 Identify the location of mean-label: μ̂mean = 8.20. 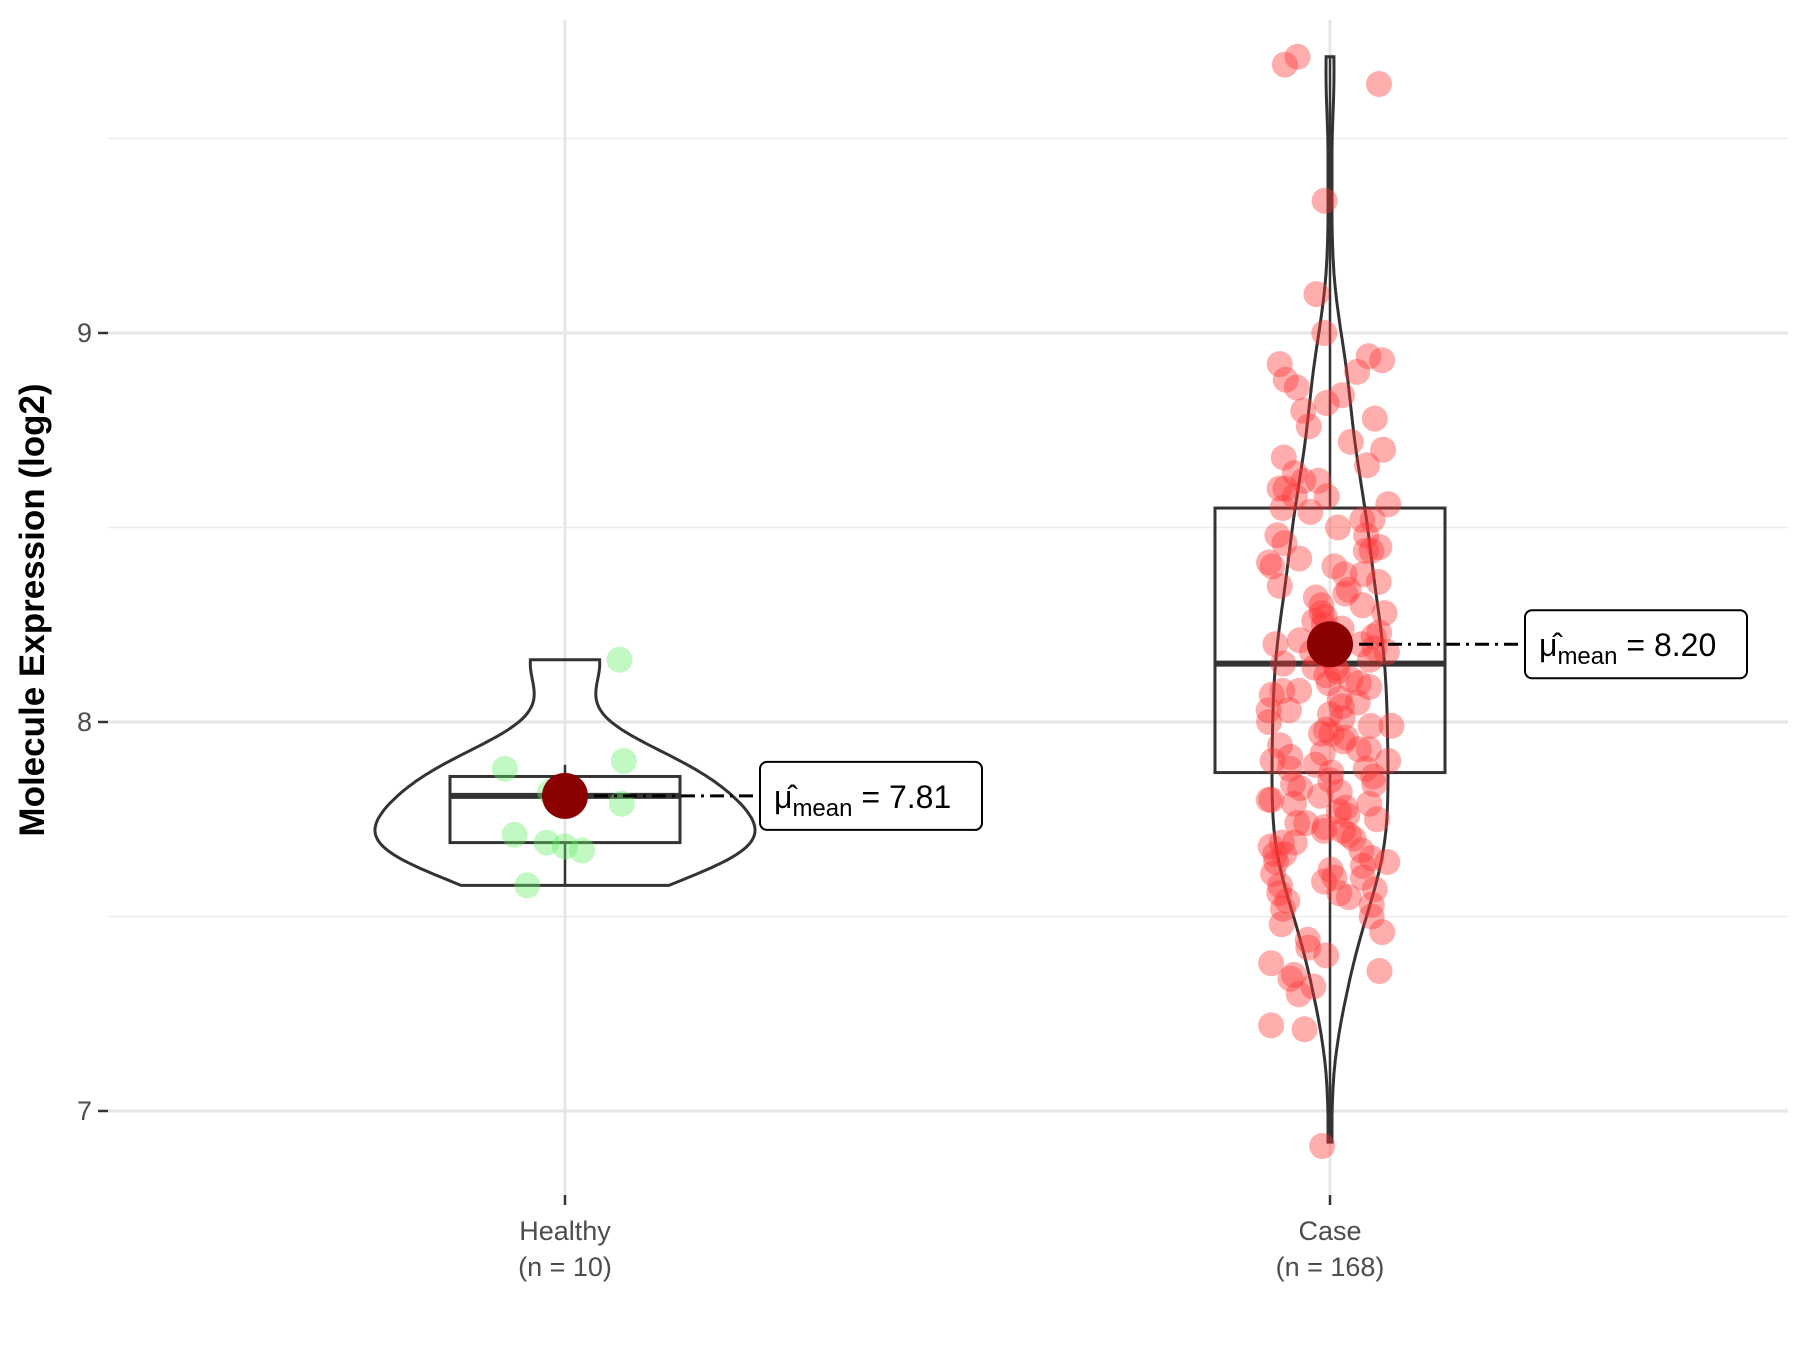
(1636, 644).